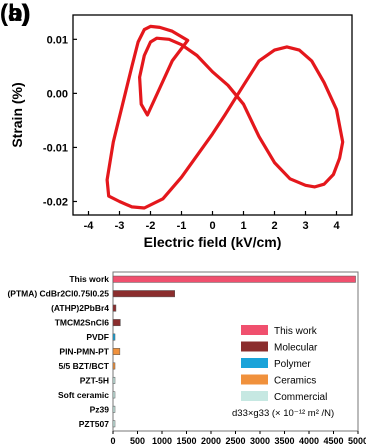  Describe the element at coordinates (162, 441) in the screenshot. I see `x-tick-label: 1000` at that location.